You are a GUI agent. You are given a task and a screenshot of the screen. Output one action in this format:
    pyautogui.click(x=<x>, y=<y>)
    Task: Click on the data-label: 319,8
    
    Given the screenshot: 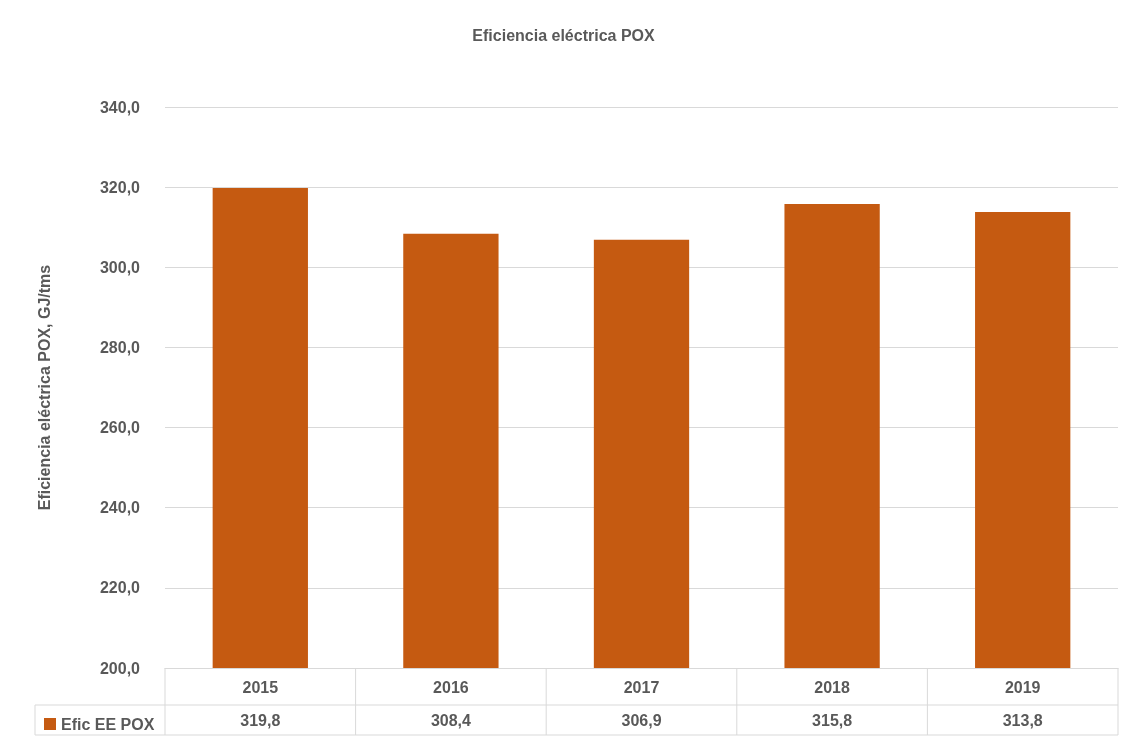 What is the action you would take?
    pyautogui.click(x=260, y=720)
    